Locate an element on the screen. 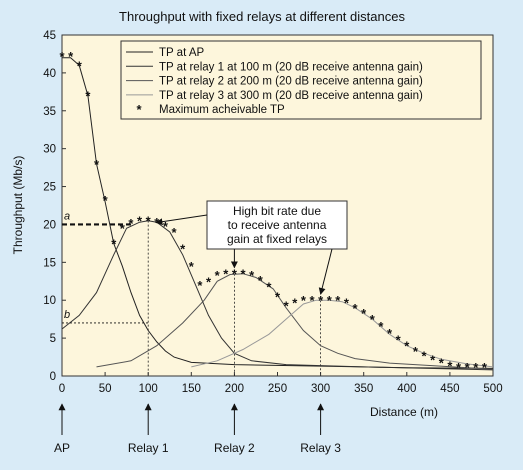 The image size is (523, 470). legend-swatch: * is located at coordinates (139, 109).